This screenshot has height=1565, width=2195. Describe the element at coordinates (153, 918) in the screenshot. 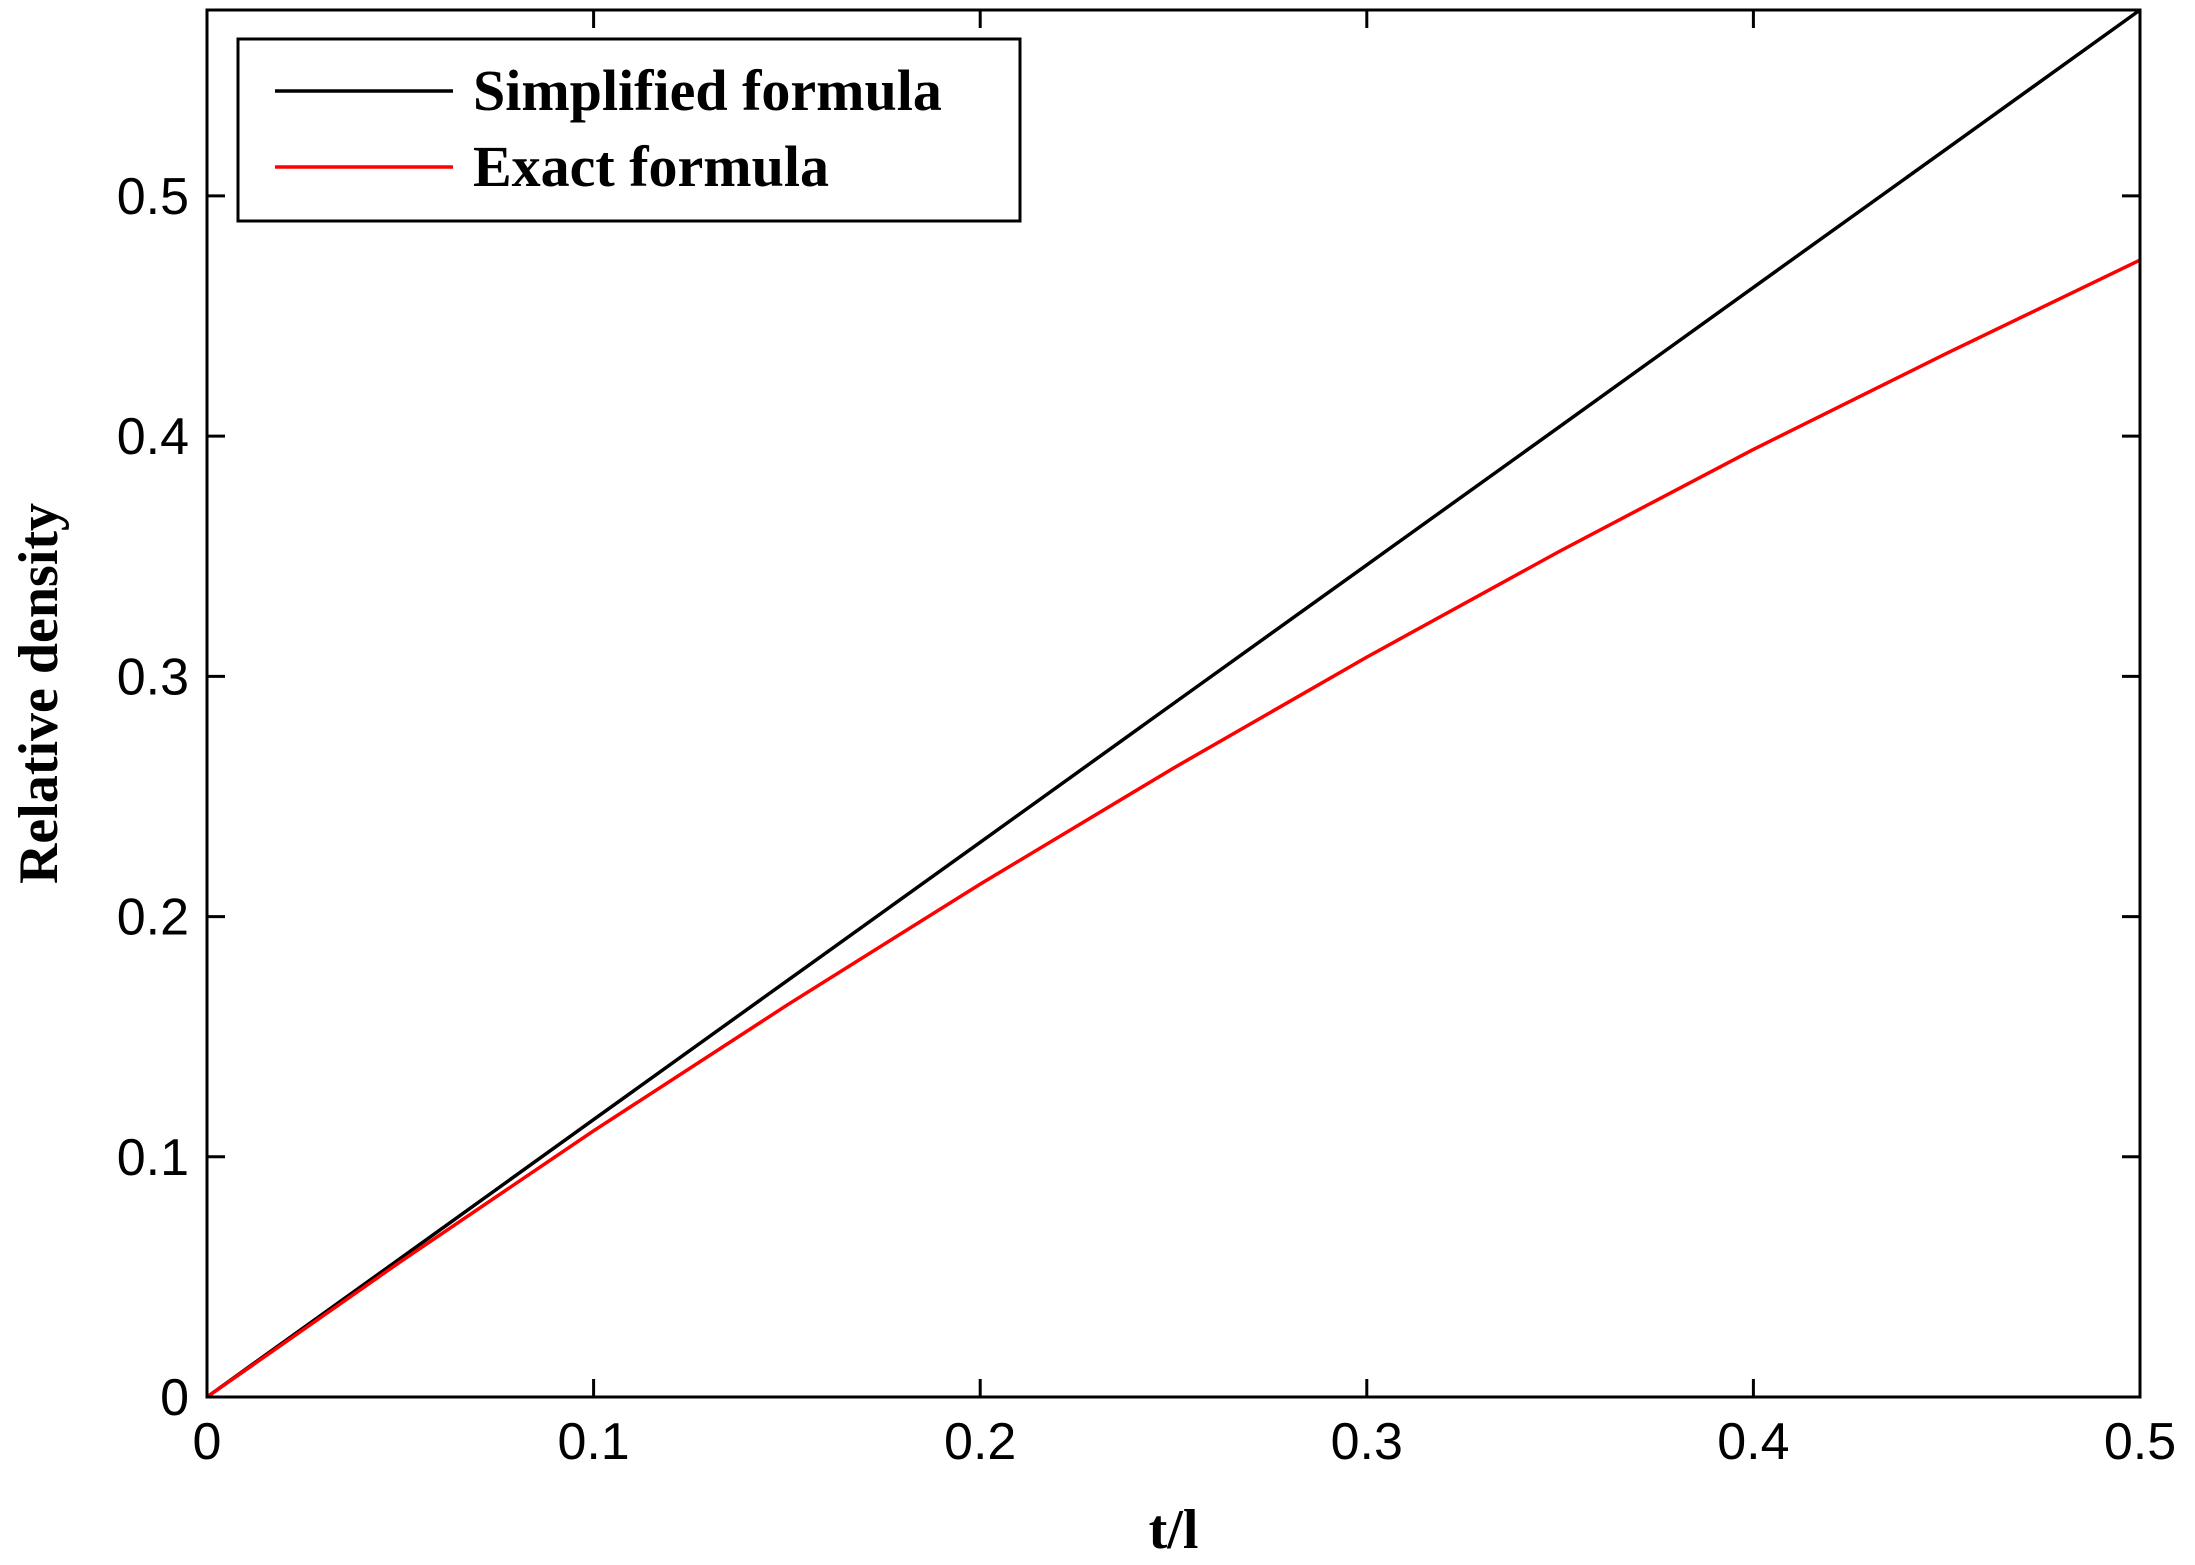

I see `y-tick-label: 0.2` at that location.